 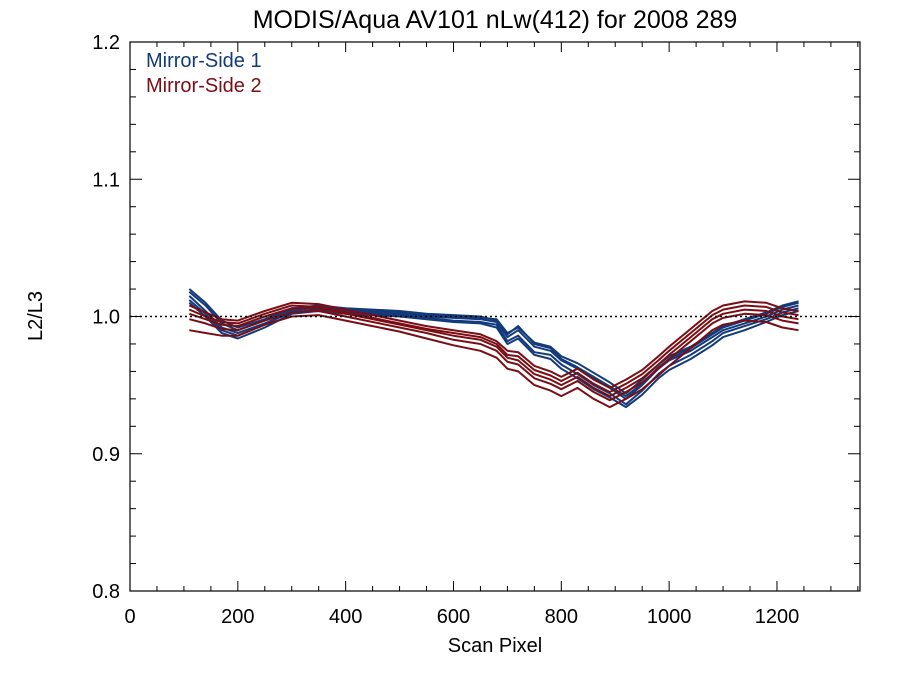 What do you see at coordinates (237, 617) in the screenshot?
I see `x-tick-label: 200` at bounding box center [237, 617].